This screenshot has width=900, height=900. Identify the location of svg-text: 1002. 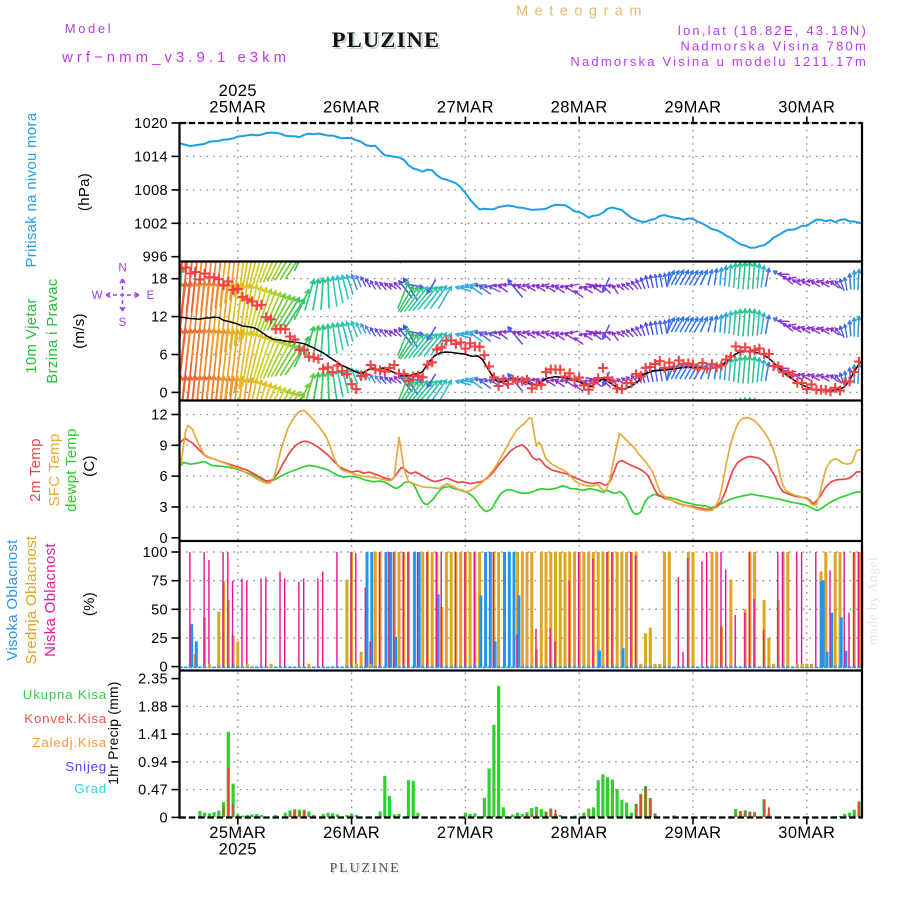
(151, 224).